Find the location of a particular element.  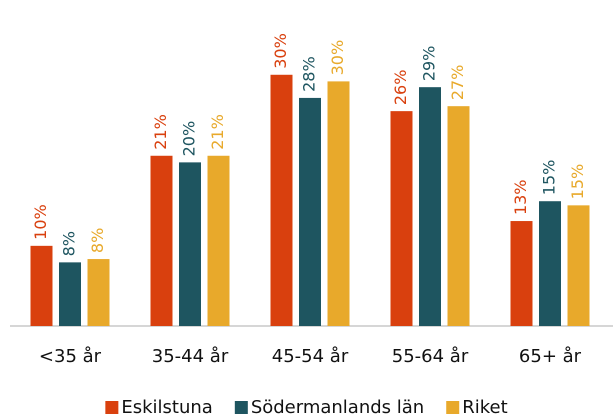

value-label: 28% is located at coordinates (309, 74).